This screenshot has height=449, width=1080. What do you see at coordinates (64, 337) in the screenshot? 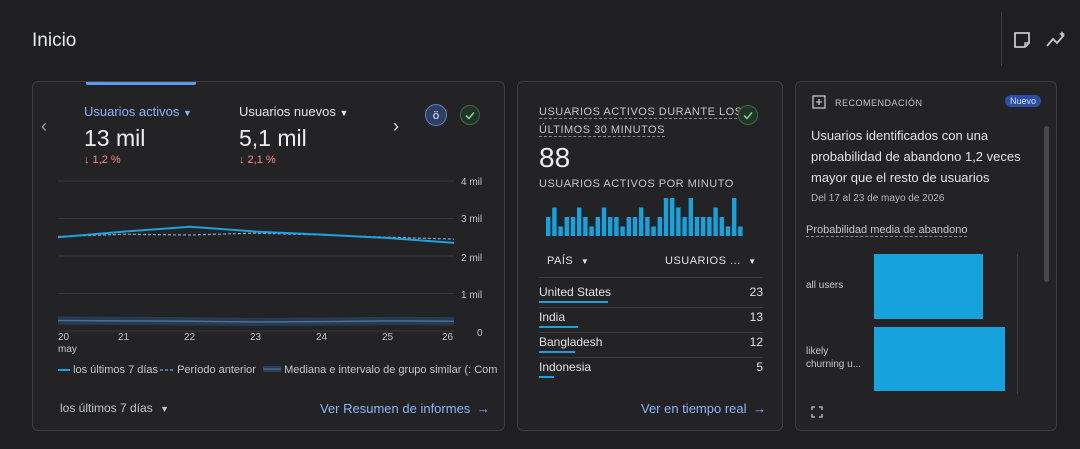
I see `x-tick-label: 20` at bounding box center [64, 337].